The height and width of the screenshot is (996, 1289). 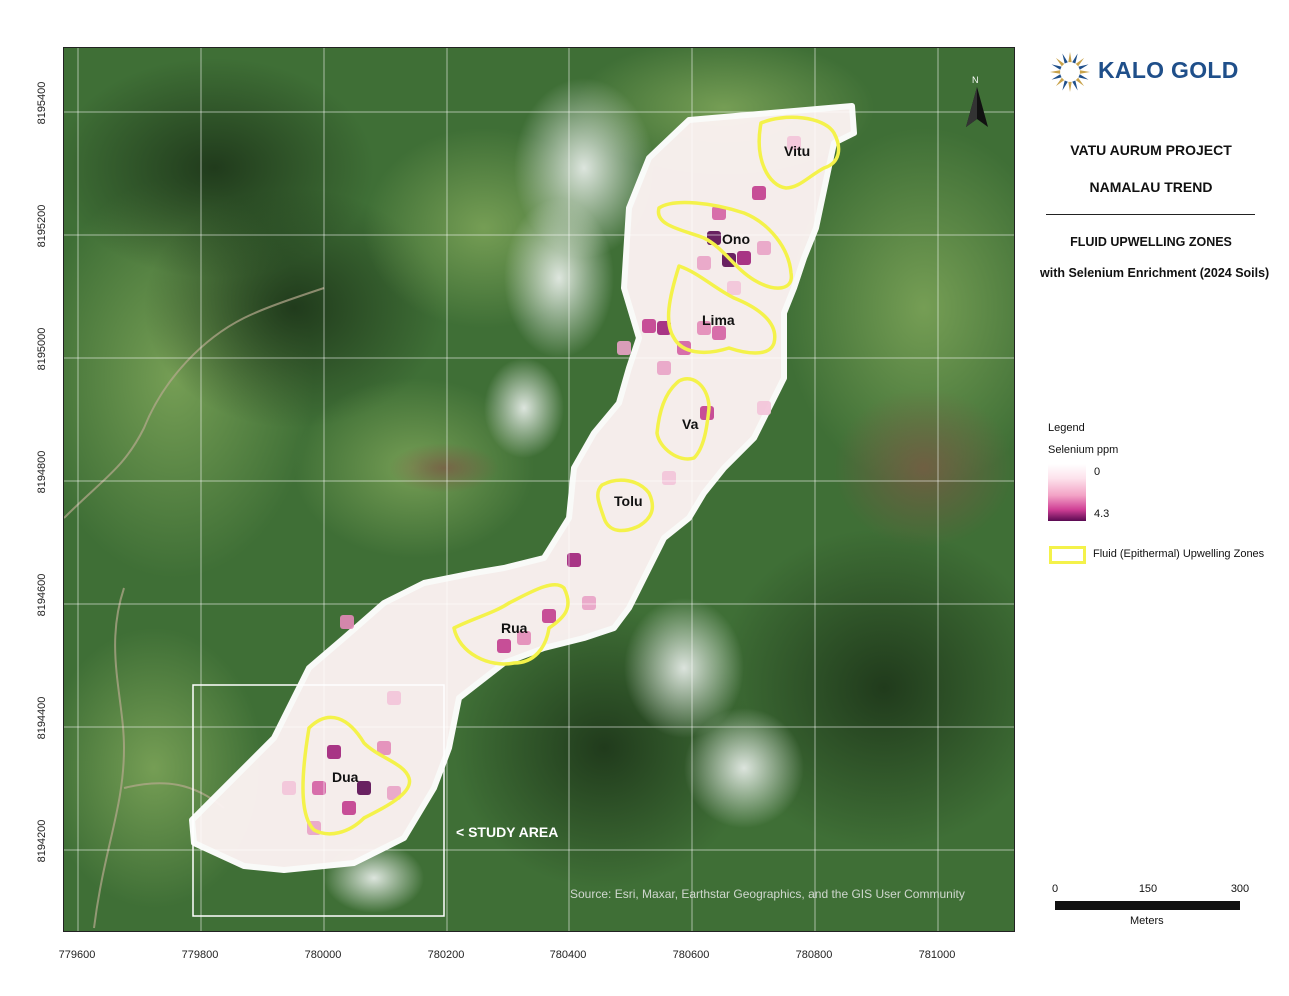 What do you see at coordinates (975, 80) in the screenshot?
I see `north-label: N` at bounding box center [975, 80].